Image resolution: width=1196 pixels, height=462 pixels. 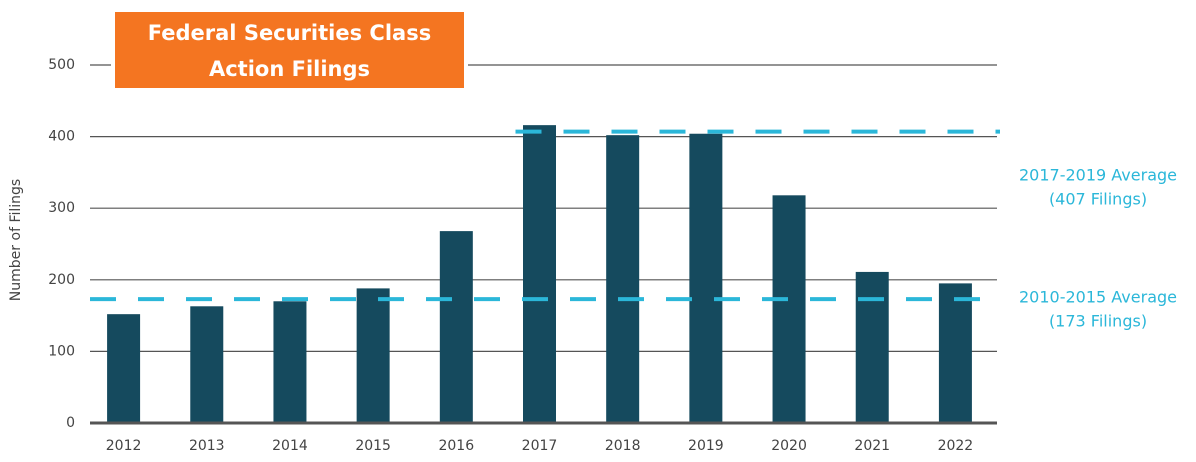 What do you see at coordinates (290, 446) in the screenshot?
I see `x-tick-label: 2014` at bounding box center [290, 446].